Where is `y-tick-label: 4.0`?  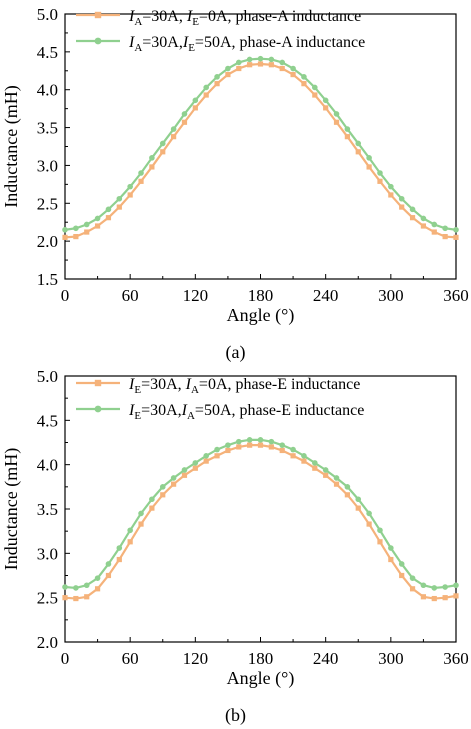
y-tick-label: 4.0 is located at coordinates (47, 465).